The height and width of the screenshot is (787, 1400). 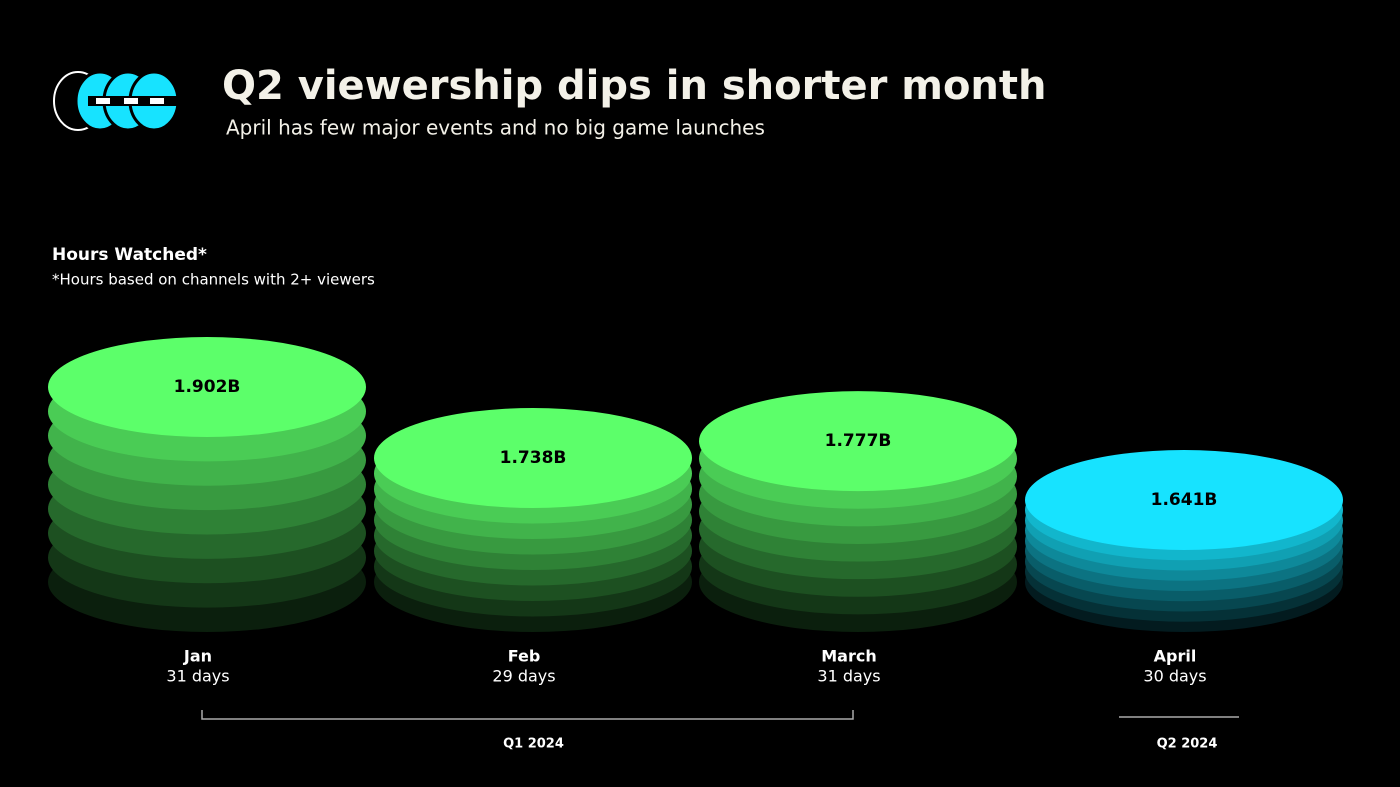 I want to click on group-label: Q1 2024, so click(x=533, y=744).